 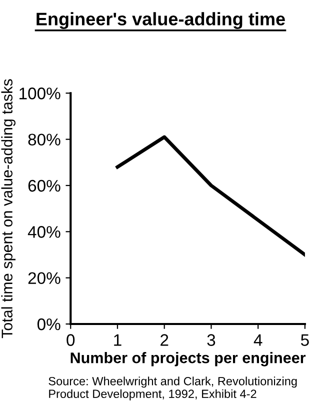 What do you see at coordinates (44, 232) in the screenshot?
I see `y-tick-label: 40%` at bounding box center [44, 232].